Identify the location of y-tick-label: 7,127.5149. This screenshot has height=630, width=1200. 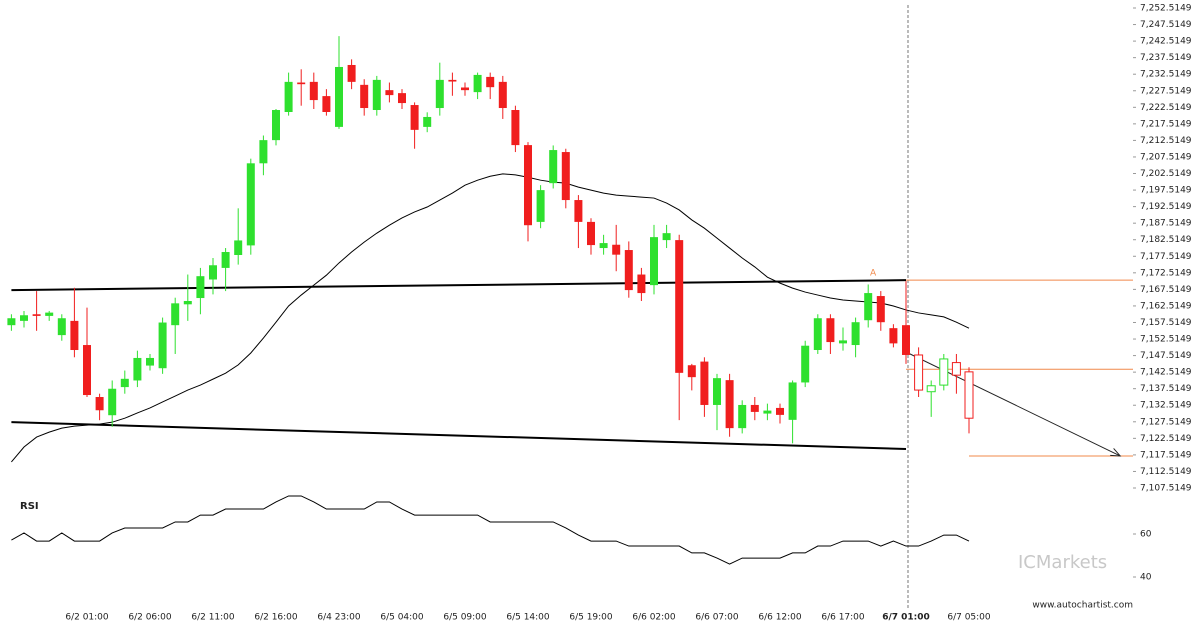
(1166, 422).